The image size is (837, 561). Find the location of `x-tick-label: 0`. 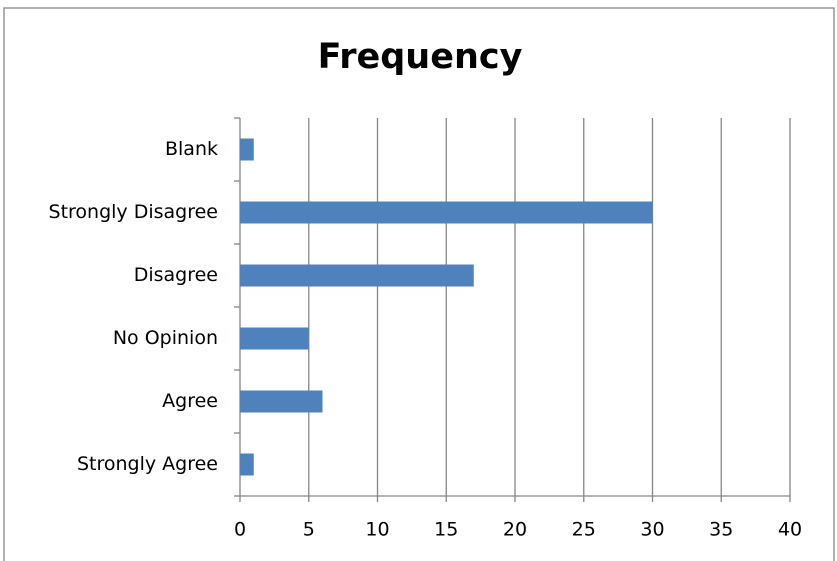

x-tick-label: 0 is located at coordinates (240, 530).